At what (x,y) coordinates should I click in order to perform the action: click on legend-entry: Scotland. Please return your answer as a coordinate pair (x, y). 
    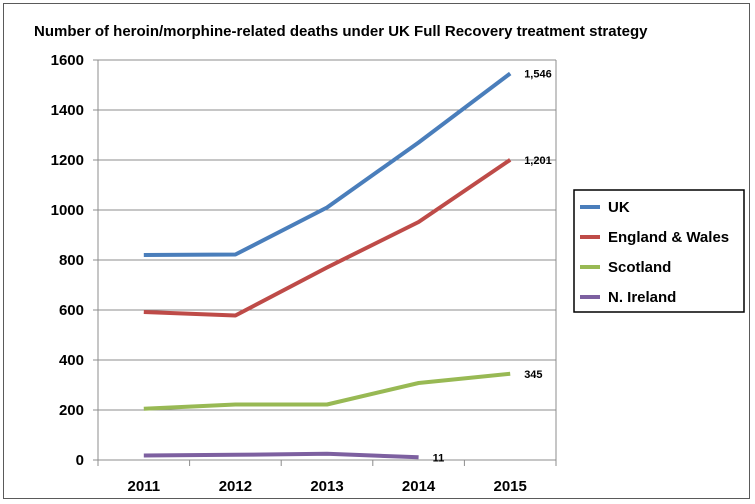
    Looking at the image, I should click on (639, 267).